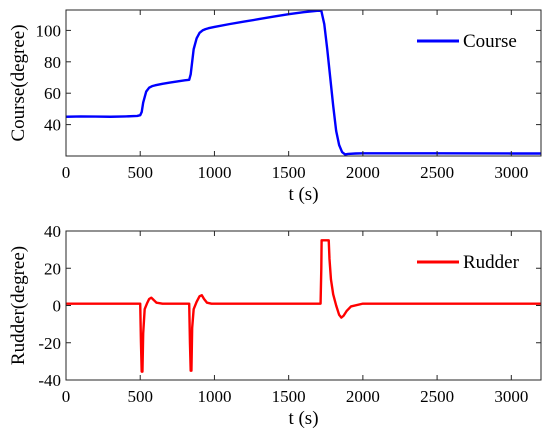 The image size is (550, 436). What do you see at coordinates (52, 125) in the screenshot?
I see `course-y-tick-label: 40` at bounding box center [52, 125].